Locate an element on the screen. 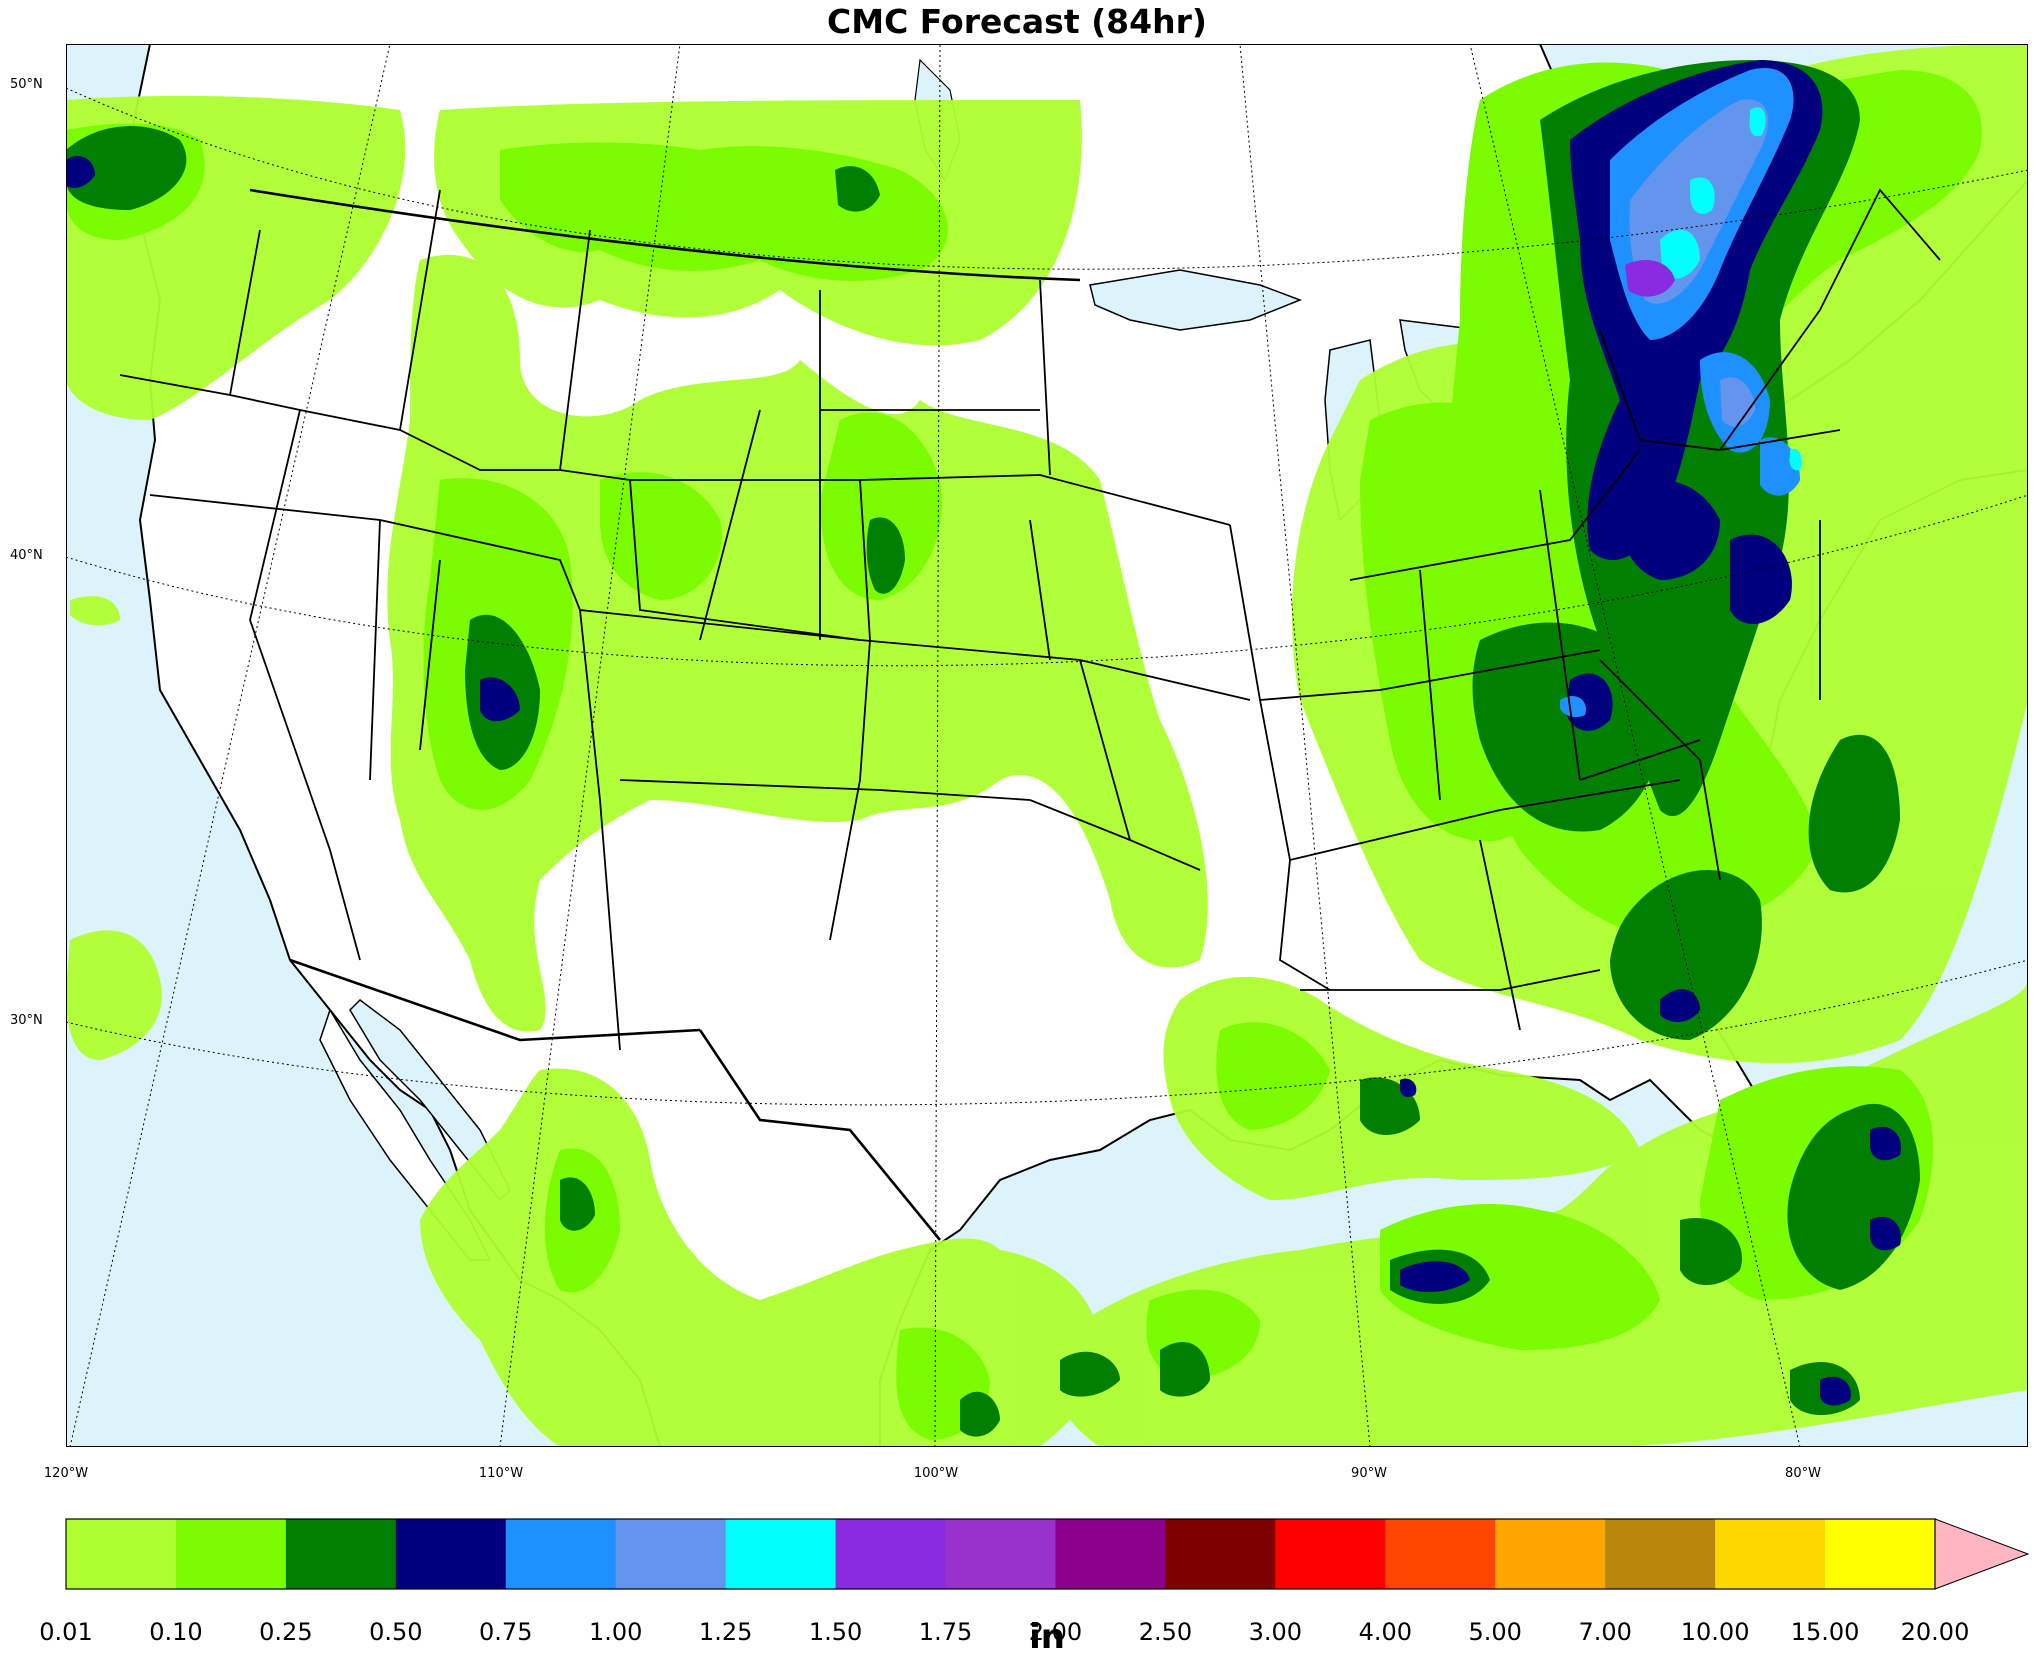 The height and width of the screenshot is (1666, 2034). colorbar-tick-label: 7.00 is located at coordinates (1605, 1632).